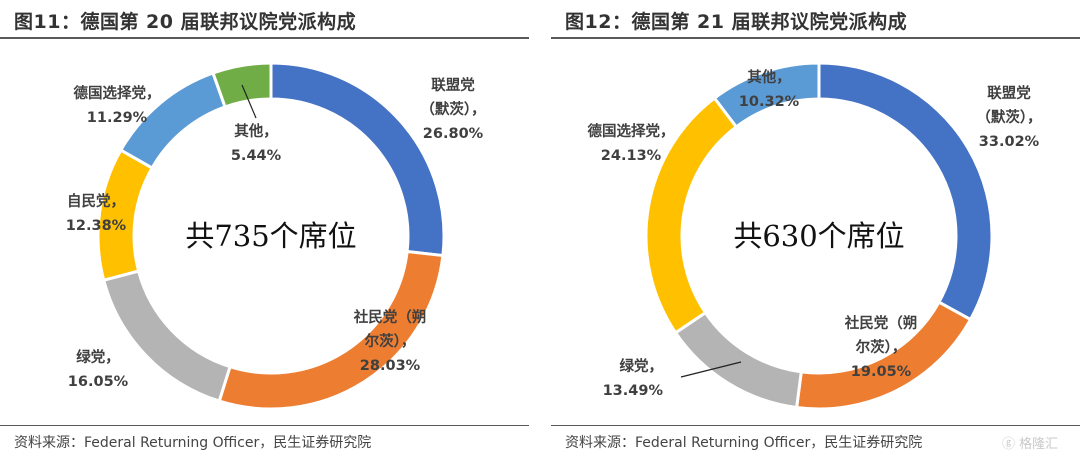  Describe the element at coordinates (1030, 444) in the screenshot. I see `watermark-logo: ⓖ 格隆汇` at that location.